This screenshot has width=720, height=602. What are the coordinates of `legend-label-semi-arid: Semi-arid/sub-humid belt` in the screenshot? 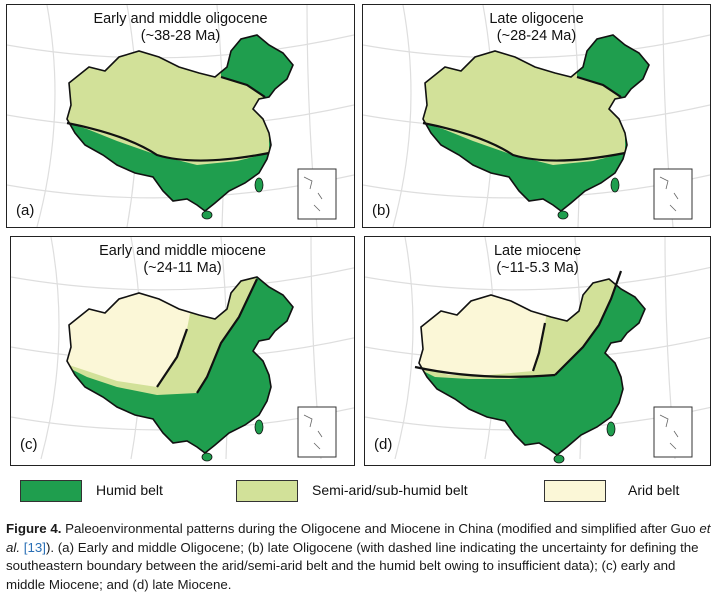 It's located at (390, 490).